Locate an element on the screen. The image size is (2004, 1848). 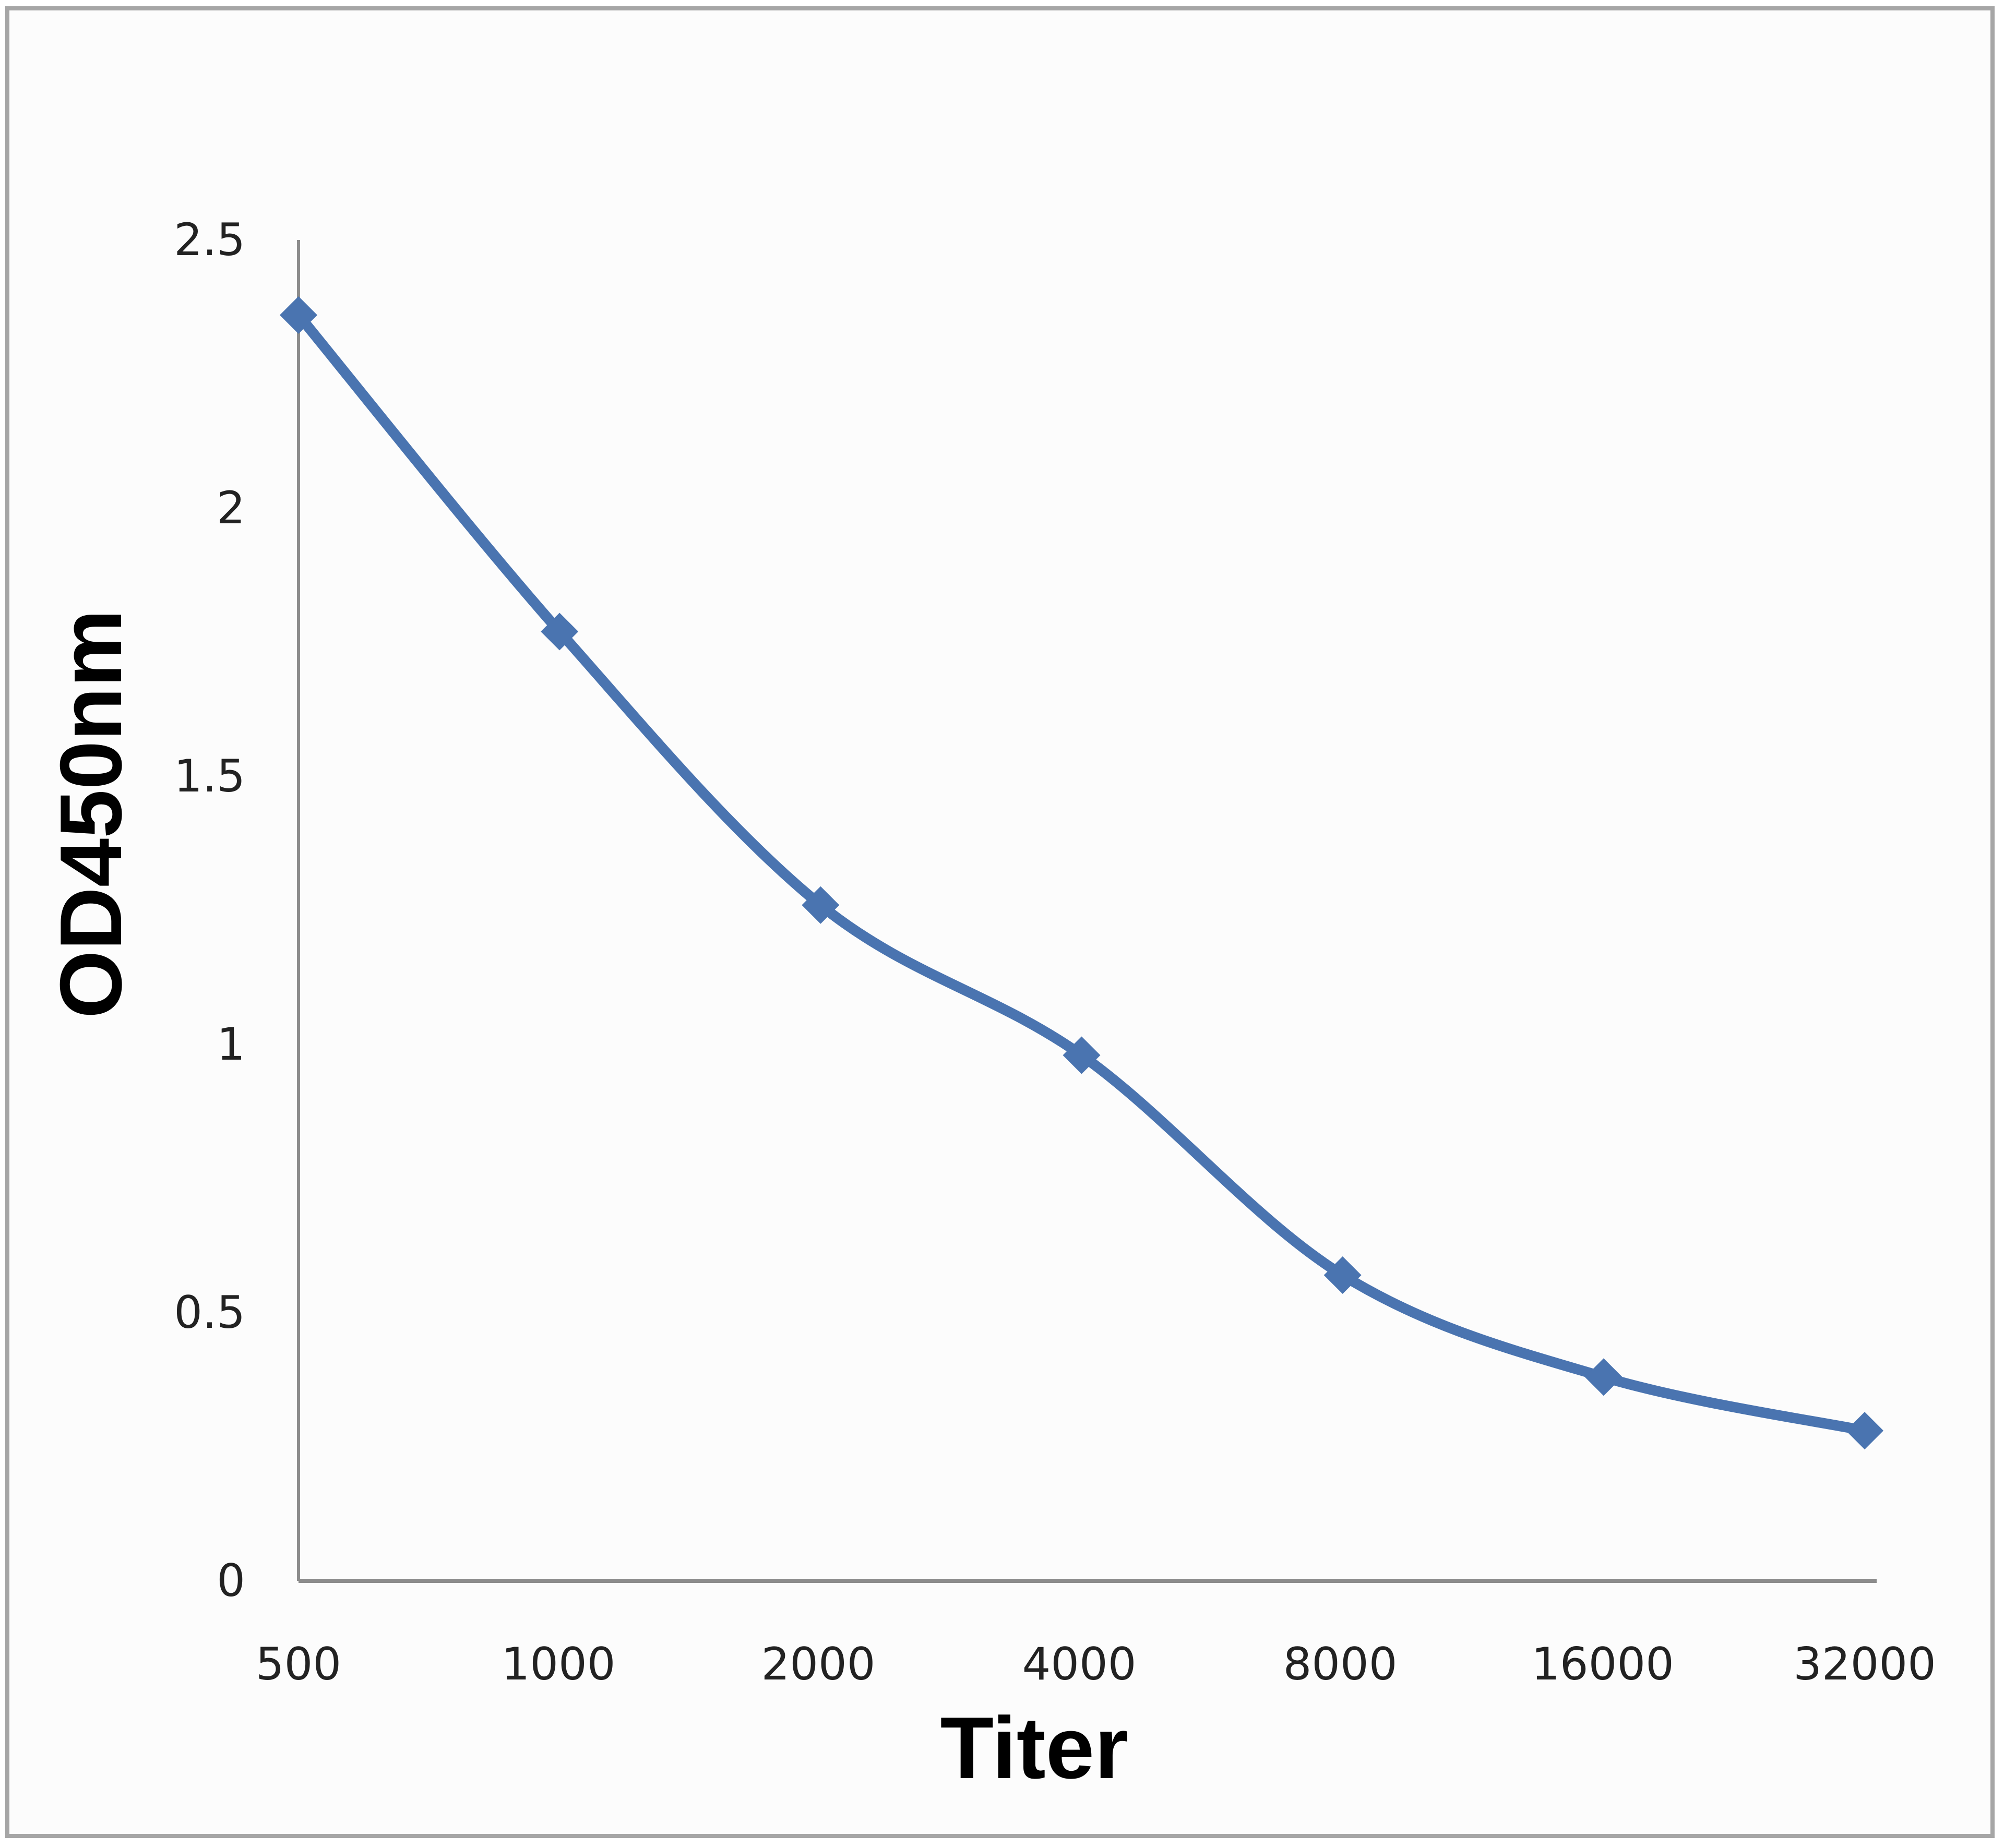
x-tick-label: 1000 is located at coordinates (558, 1664).